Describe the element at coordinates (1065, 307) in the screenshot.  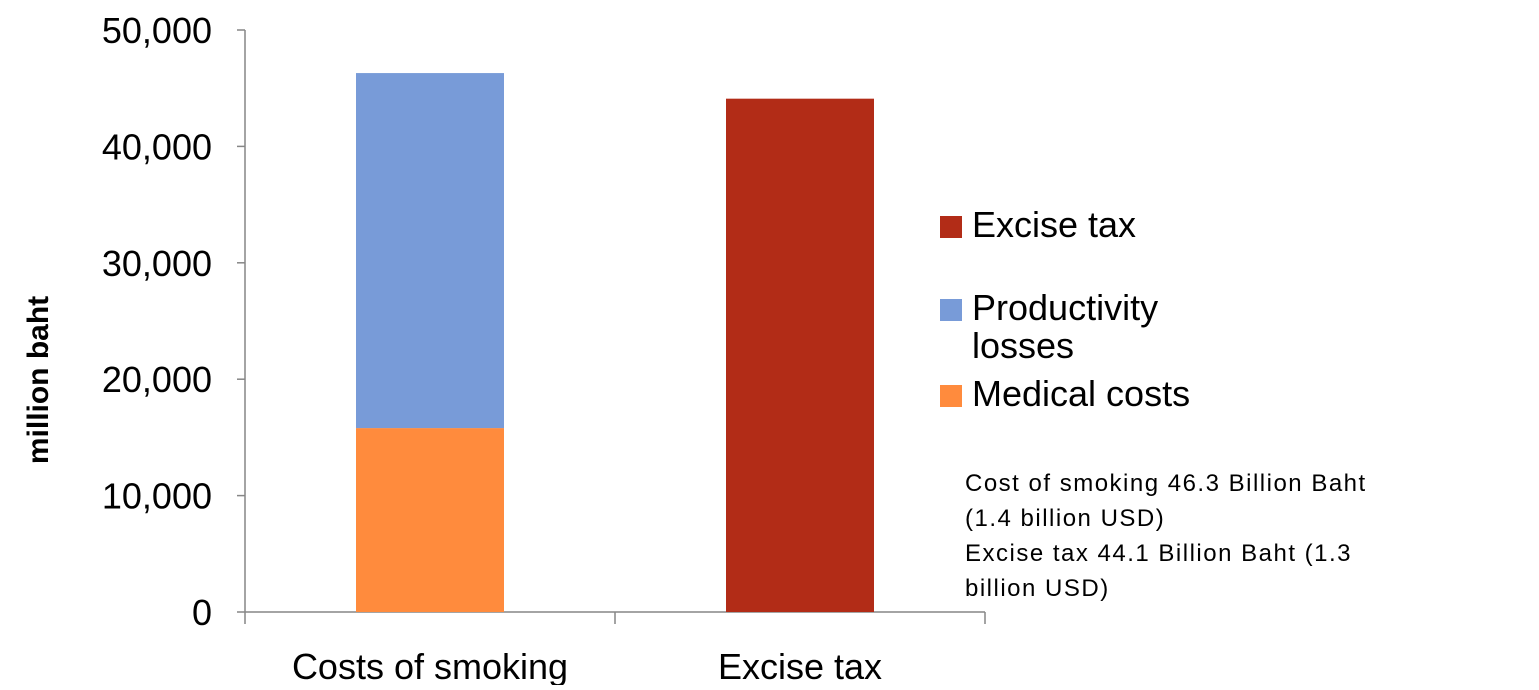
I see `legend-label: Productivity` at that location.